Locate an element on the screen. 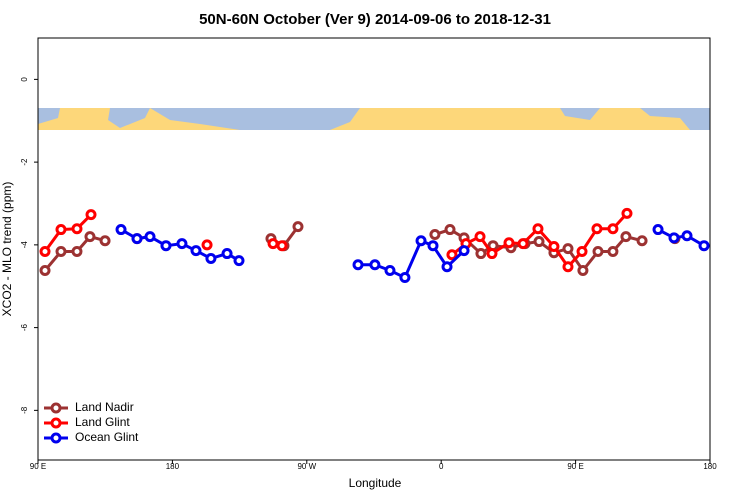  legend-label: Land Glint is located at coordinates (102, 422).